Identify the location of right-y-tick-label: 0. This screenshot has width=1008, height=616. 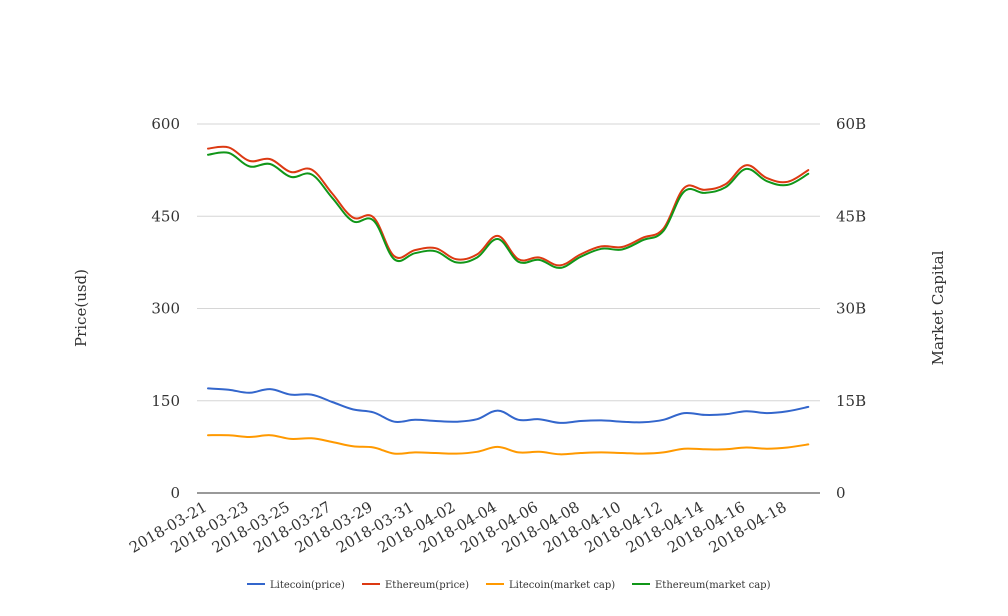
(841, 493).